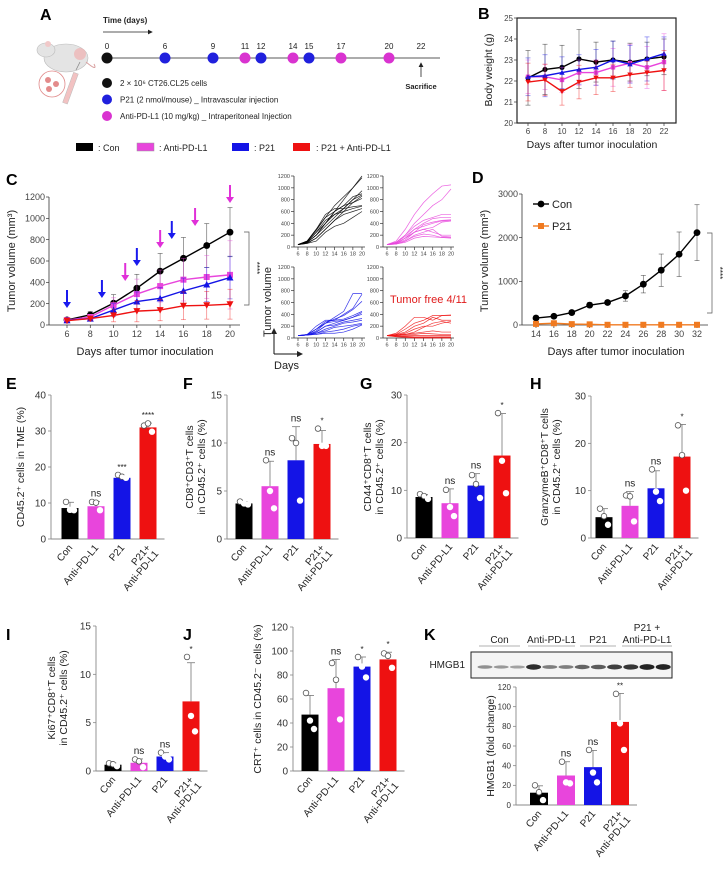 This screenshot has height=872, width=728. Describe the element at coordinates (579, 131) in the screenshot. I see `x-tick-label: 12` at that location.